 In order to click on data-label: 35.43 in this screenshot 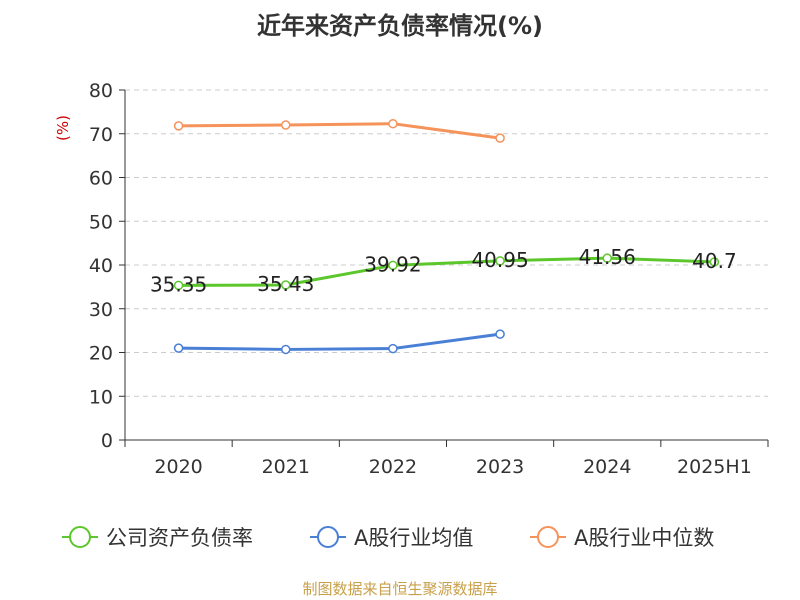, I will do `click(285, 284)`.